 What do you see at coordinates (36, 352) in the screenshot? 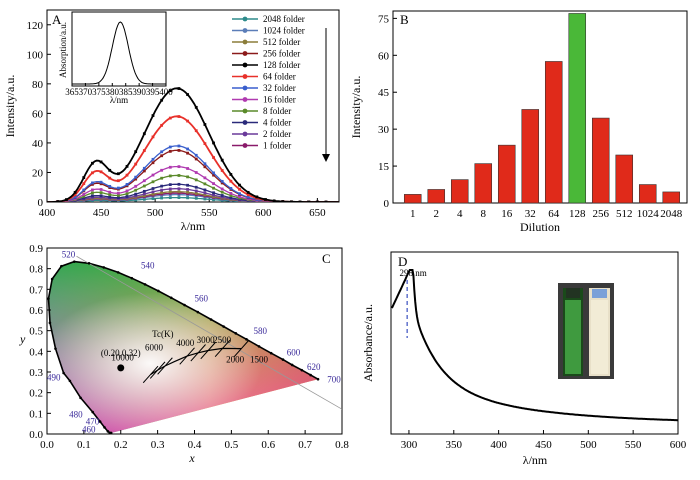
I see `panel-c-ytick-label: 0.4` at bounding box center [36, 352].